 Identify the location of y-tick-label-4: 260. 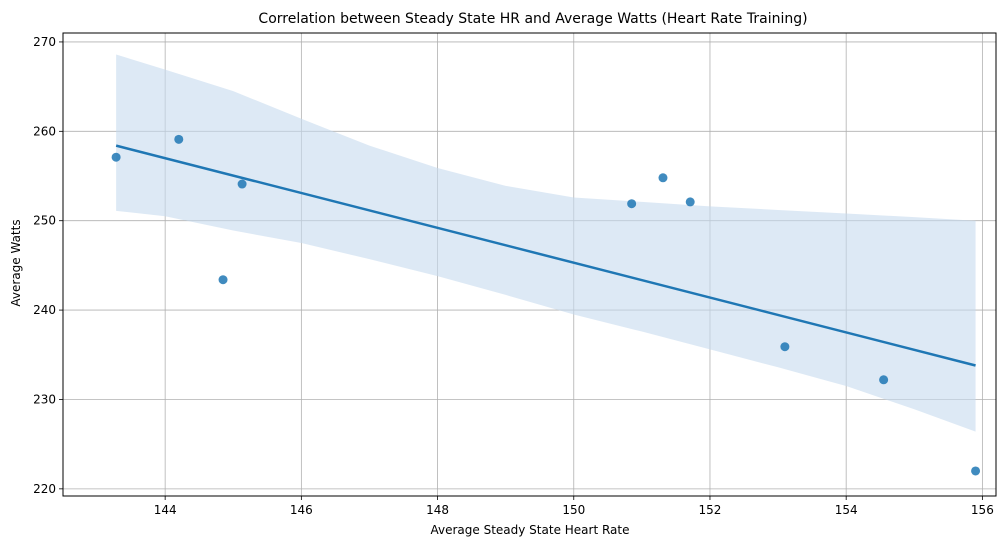
(44, 131).